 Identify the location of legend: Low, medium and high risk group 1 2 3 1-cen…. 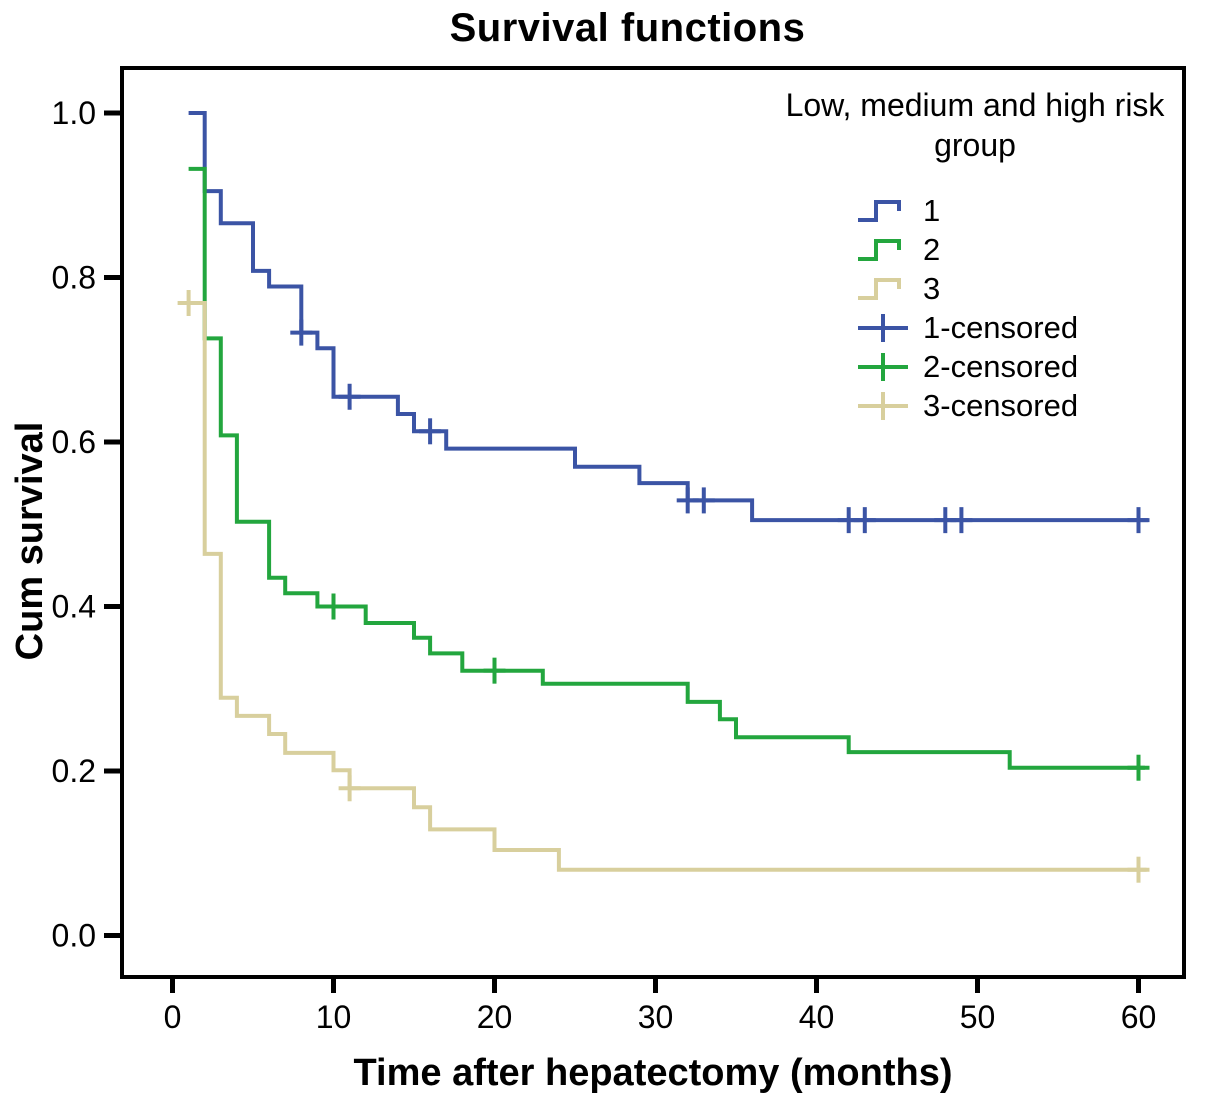
(975, 255).